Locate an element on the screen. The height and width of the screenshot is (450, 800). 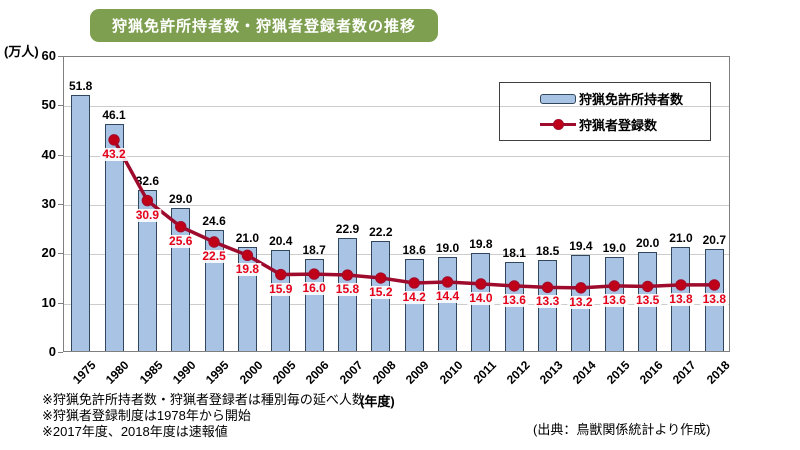
line-value-label: 14.0 is located at coordinates (481, 297).